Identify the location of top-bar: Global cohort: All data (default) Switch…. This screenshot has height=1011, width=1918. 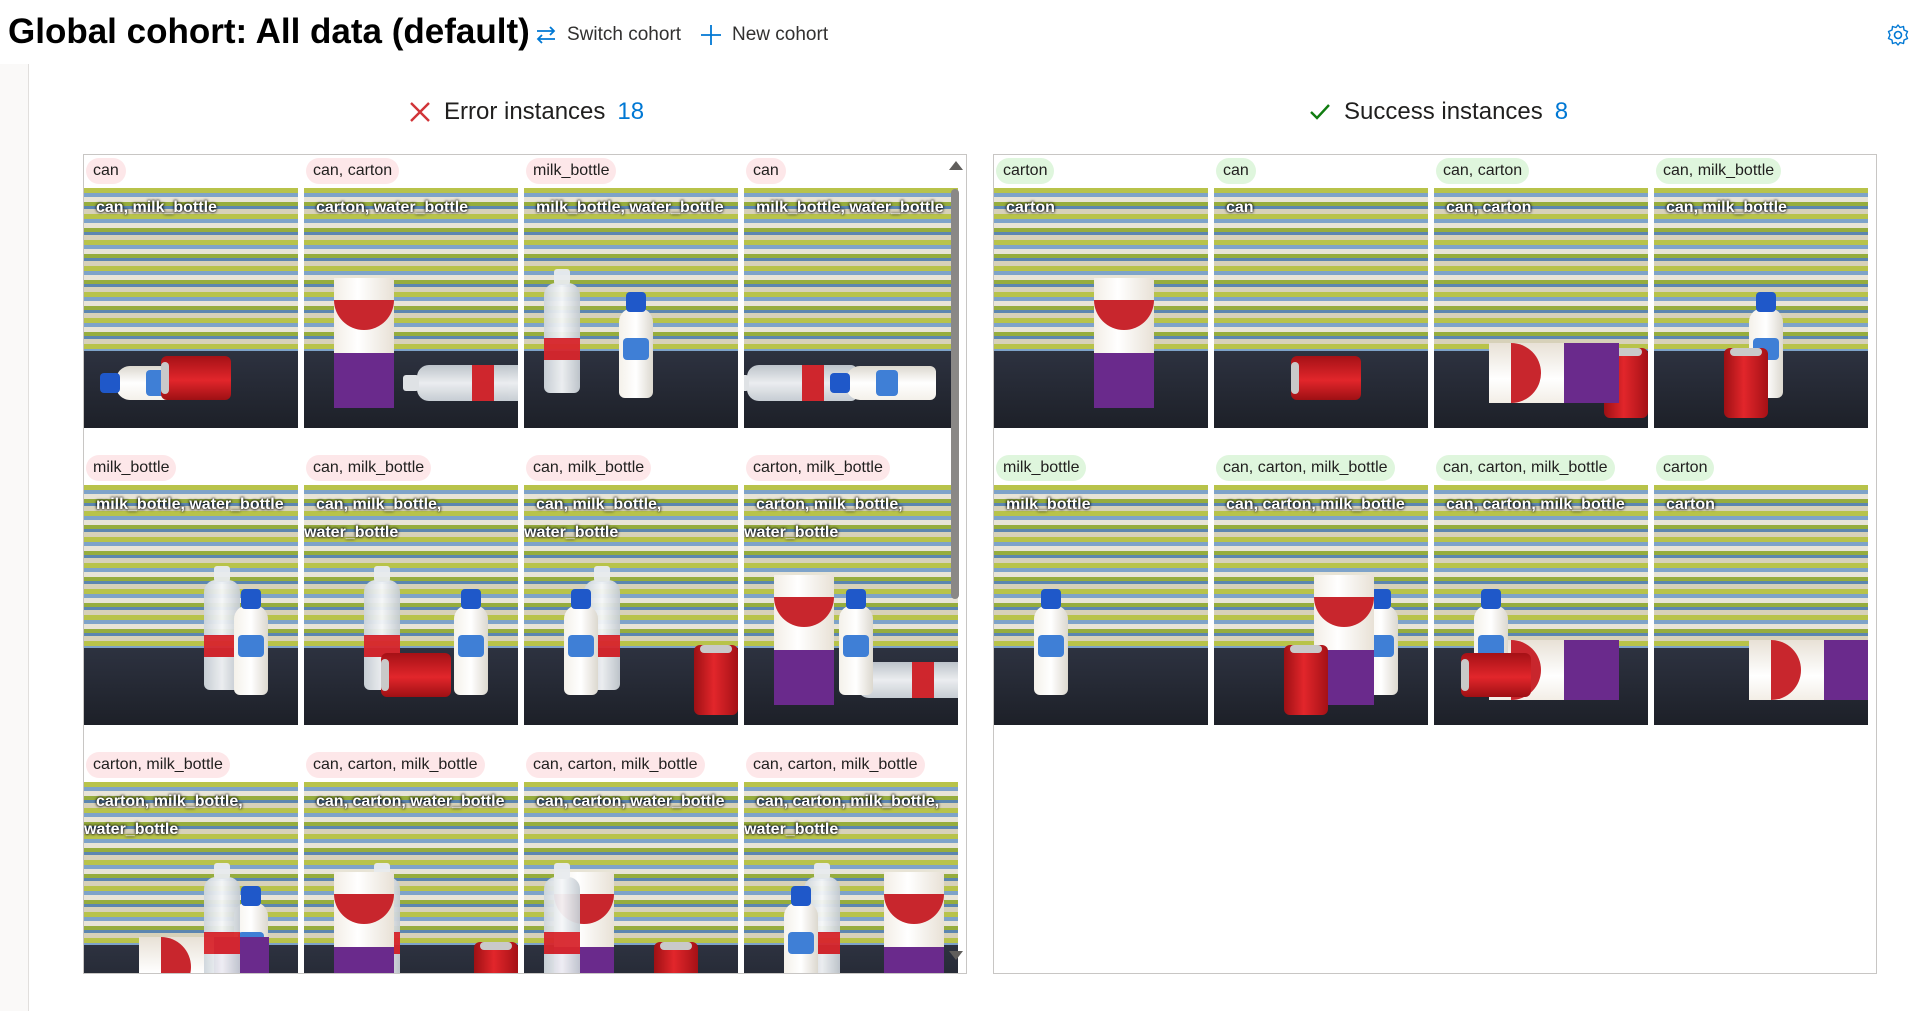
(959, 32).